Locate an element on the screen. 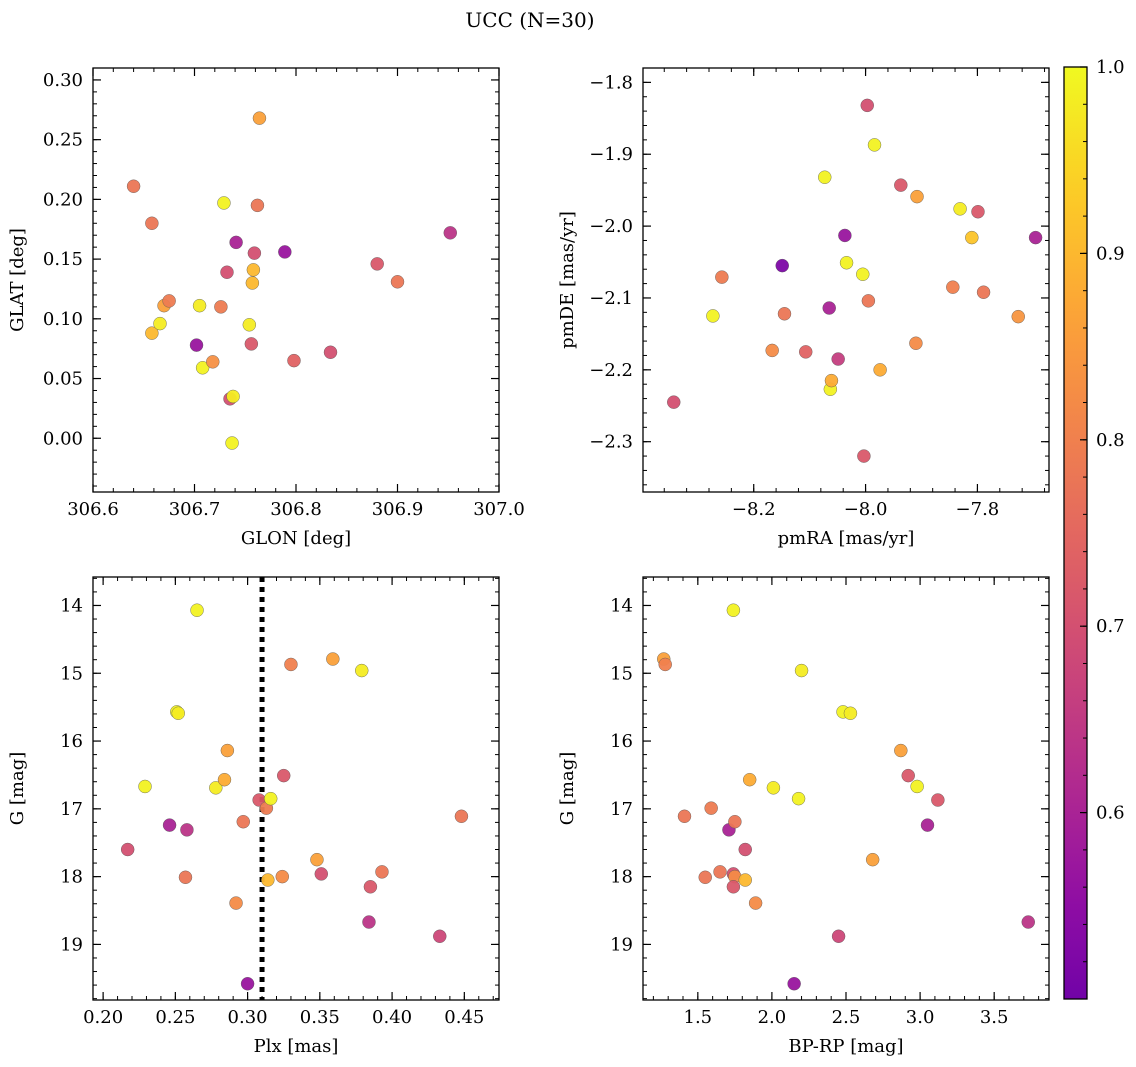 Image resolution: width=1136 pixels, height=1067 pixels. y-tick-label: −2.1 is located at coordinates (611, 298).